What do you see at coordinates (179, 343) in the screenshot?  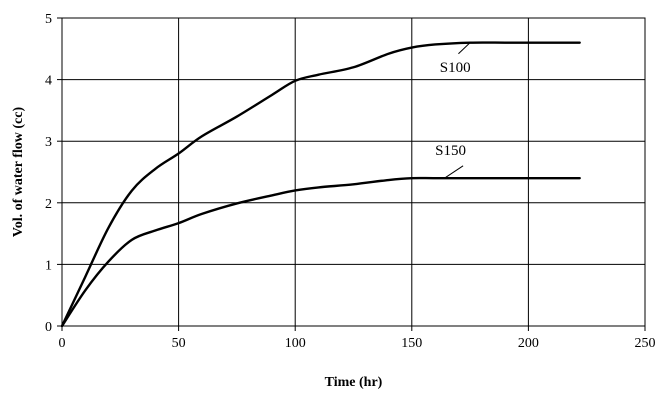 I see `x-tick-label: 50` at bounding box center [179, 343].